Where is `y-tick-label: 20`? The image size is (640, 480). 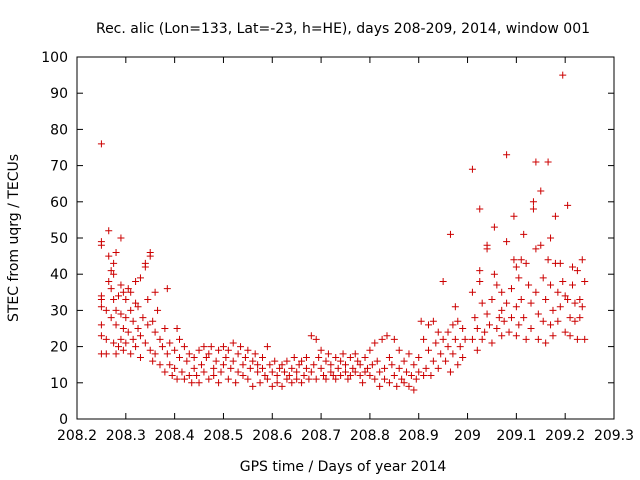
y-tick-label: 20 is located at coordinates (59, 348).